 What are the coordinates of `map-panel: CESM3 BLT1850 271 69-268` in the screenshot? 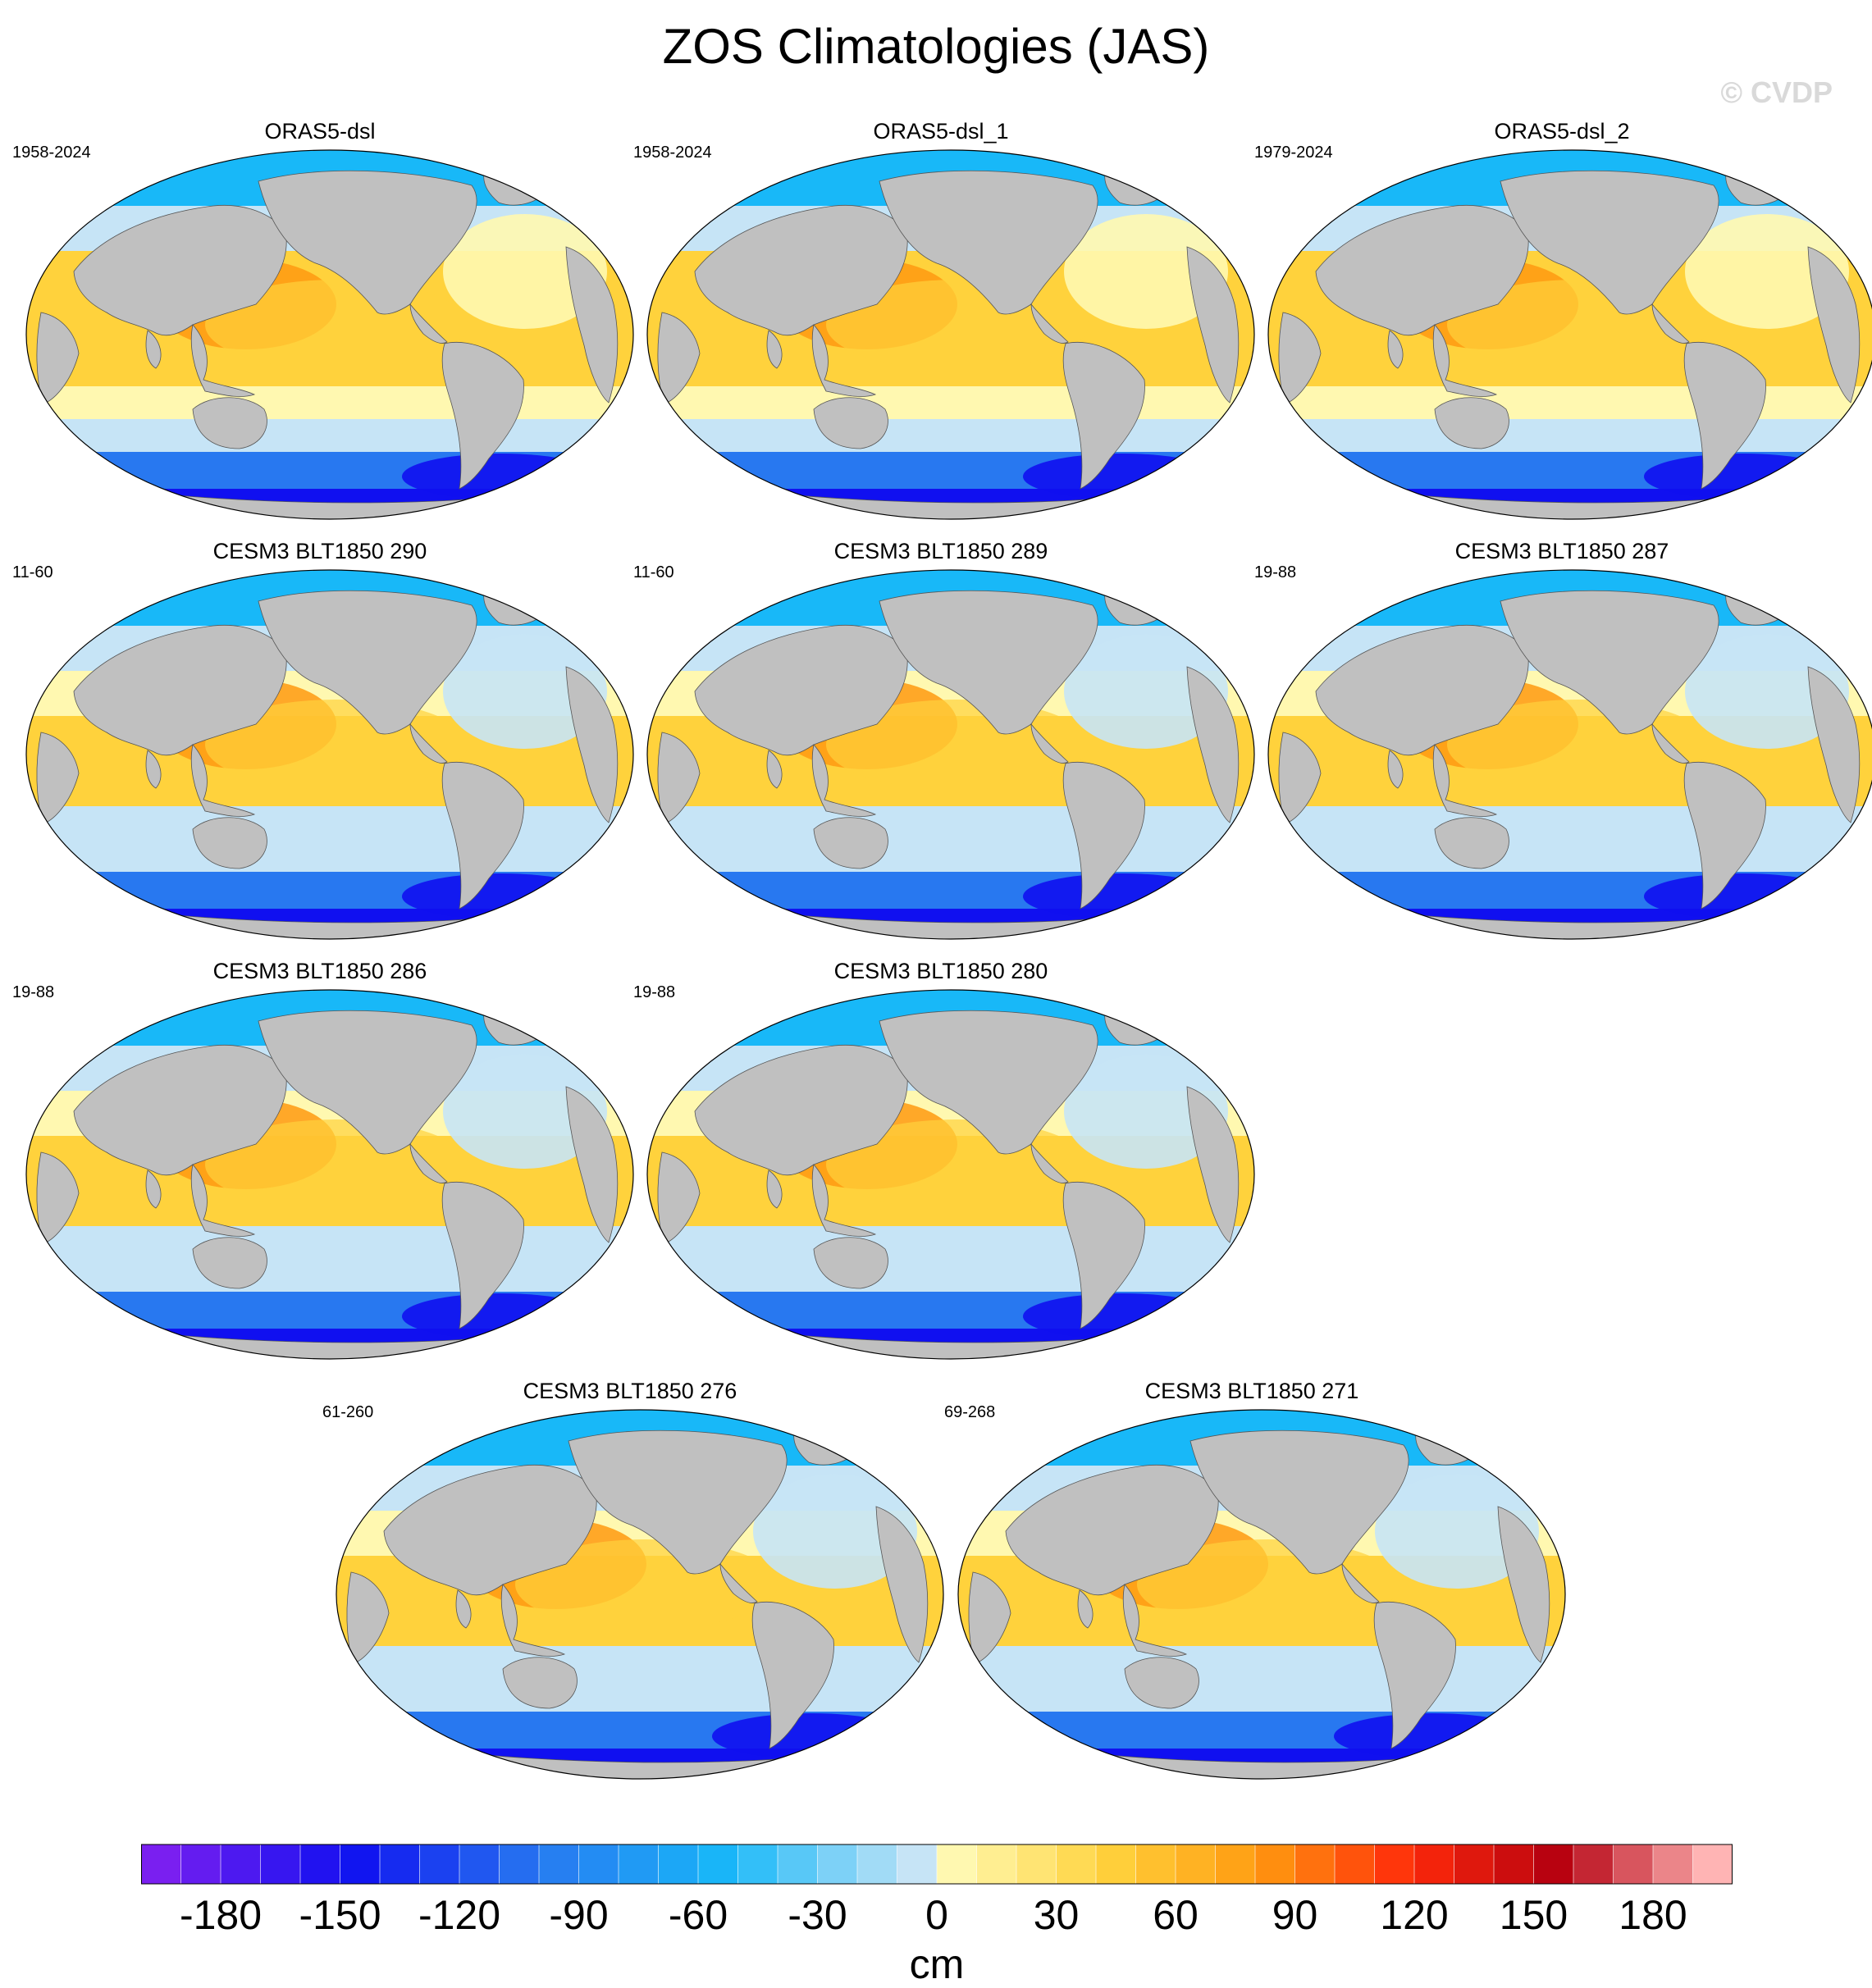 It's located at (1255, 1579).